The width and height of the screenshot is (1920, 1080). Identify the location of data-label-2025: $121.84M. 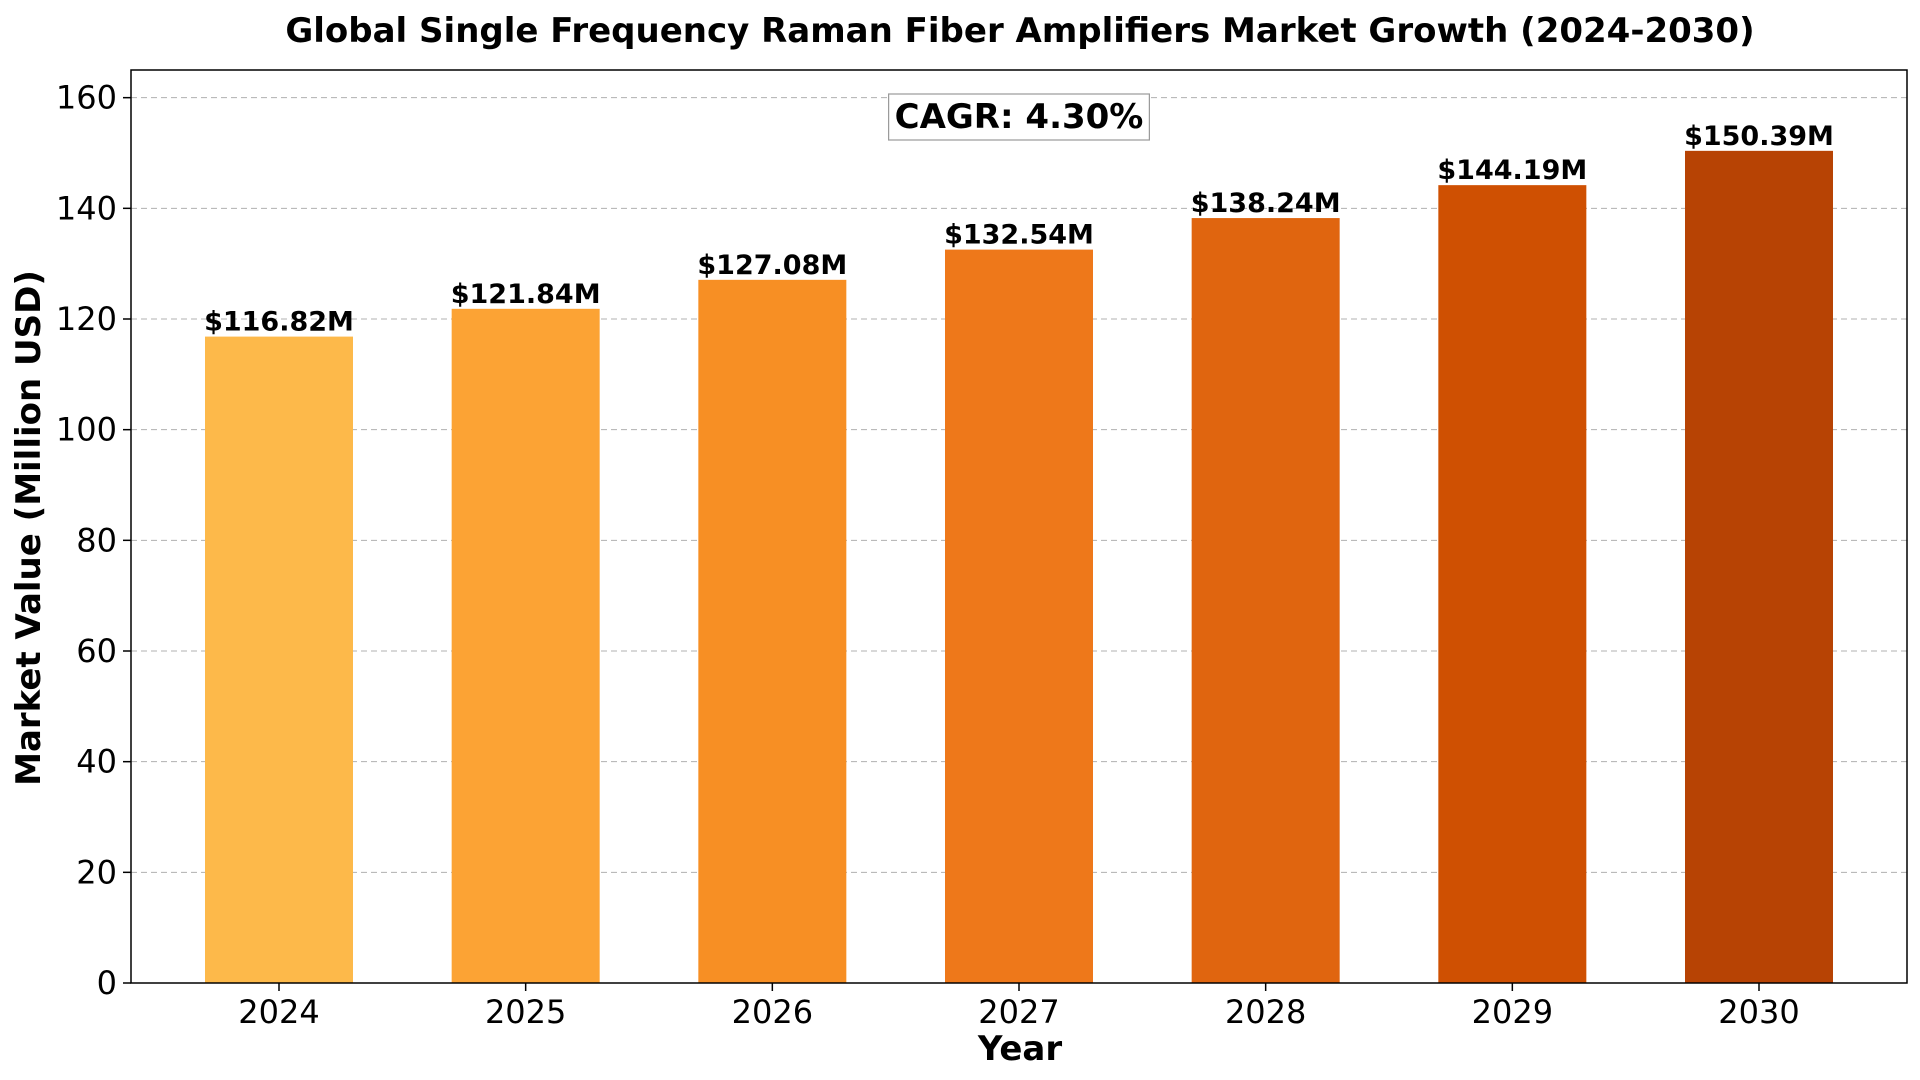
(526, 294).